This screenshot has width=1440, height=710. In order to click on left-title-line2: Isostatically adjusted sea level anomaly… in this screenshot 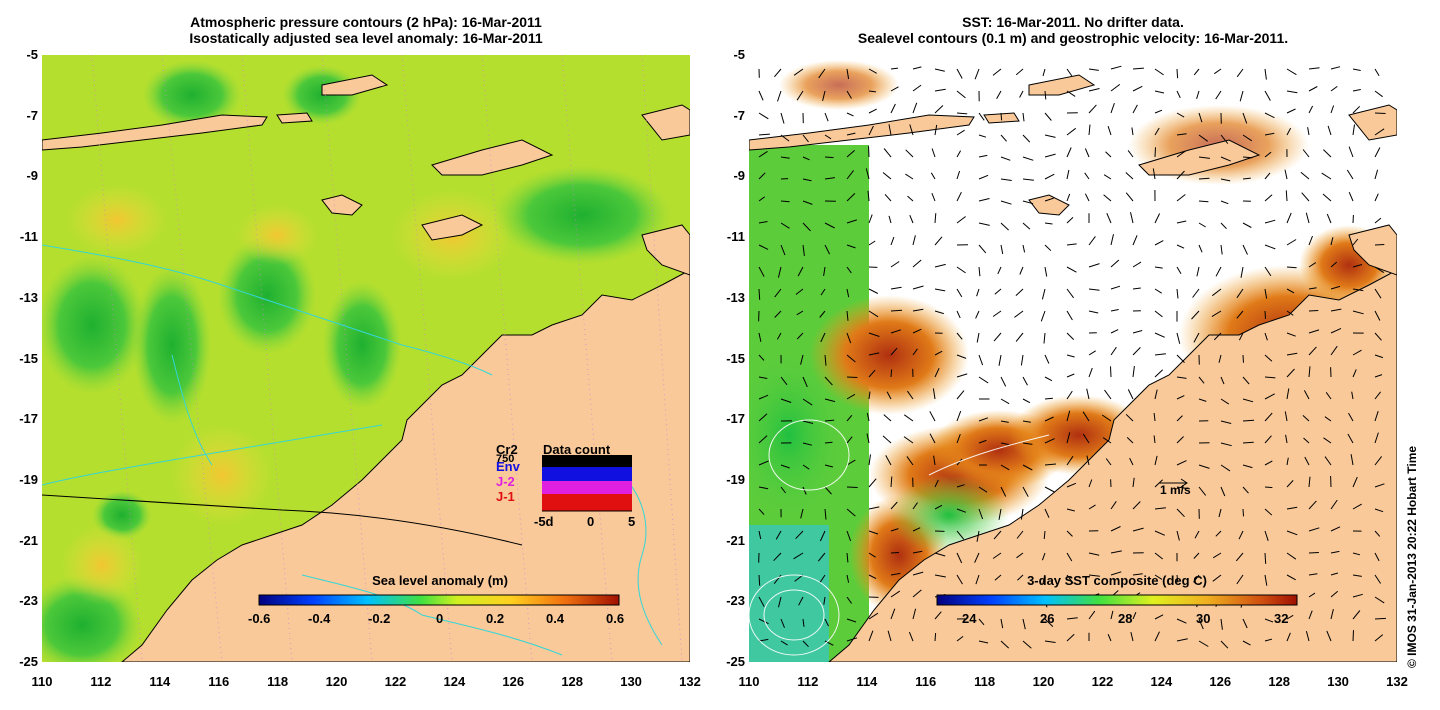, I will do `click(366, 38)`.